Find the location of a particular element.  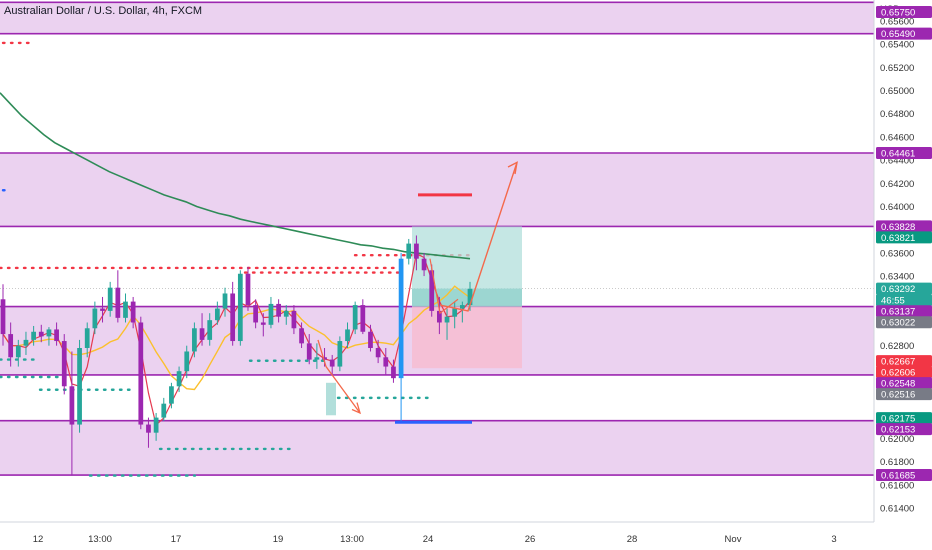

price-badge-label-4: 0.63821 is located at coordinates (898, 238).